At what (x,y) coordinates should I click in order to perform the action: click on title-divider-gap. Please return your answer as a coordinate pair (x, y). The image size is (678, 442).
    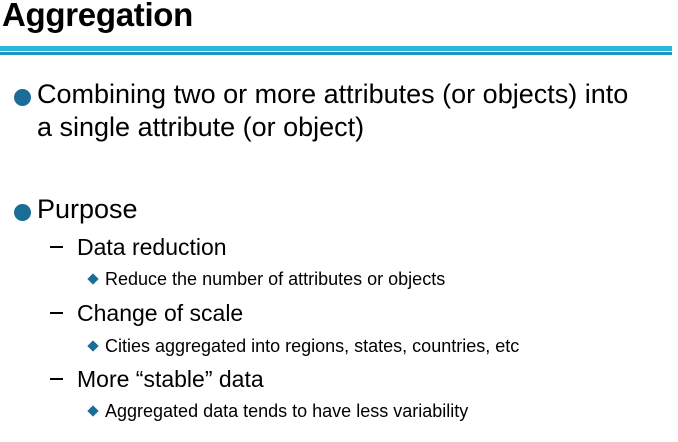
    Looking at the image, I should click on (336, 51).